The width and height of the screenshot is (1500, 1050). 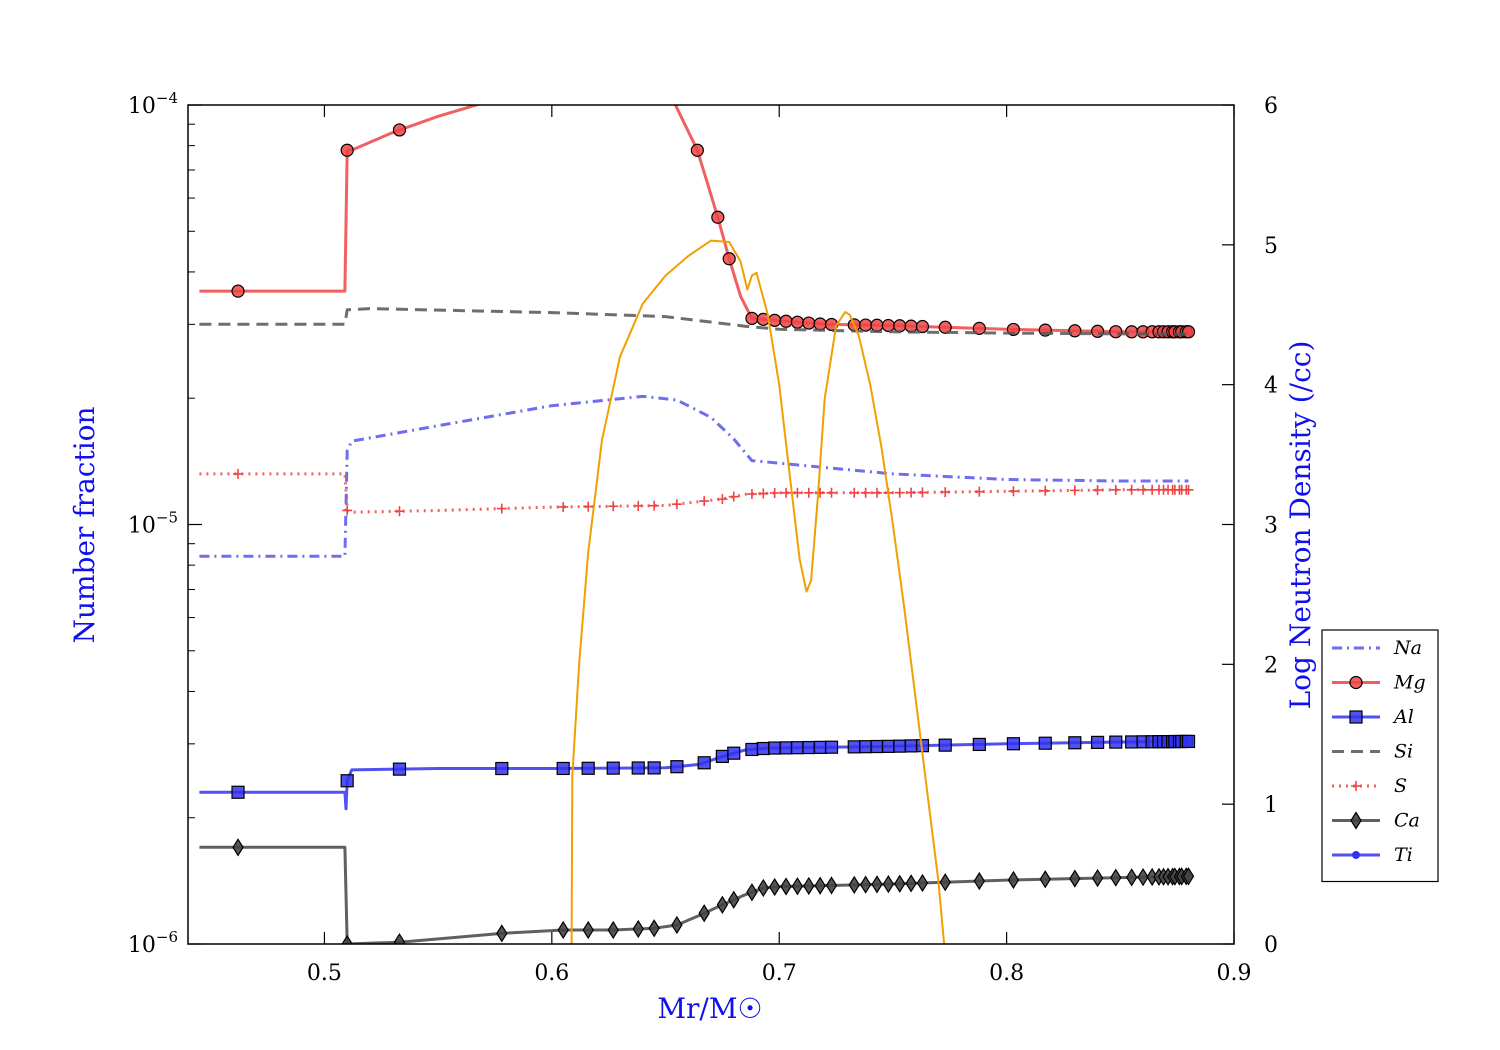 What do you see at coordinates (551, 973) in the screenshot?
I see `x-tick-label: 0.6` at bounding box center [551, 973].